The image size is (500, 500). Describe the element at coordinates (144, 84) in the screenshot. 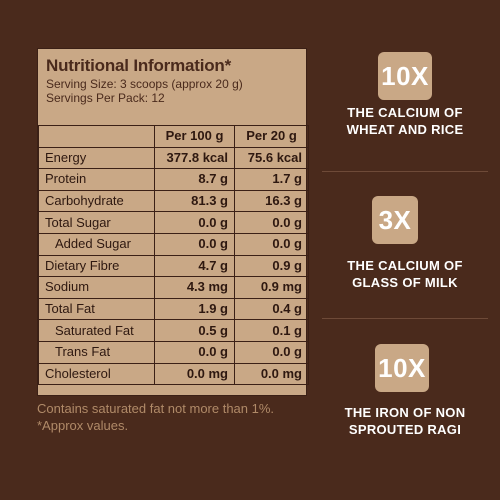

I see `serving-size: Serving Size: 3 scoops (approx 20 g)` at that location.